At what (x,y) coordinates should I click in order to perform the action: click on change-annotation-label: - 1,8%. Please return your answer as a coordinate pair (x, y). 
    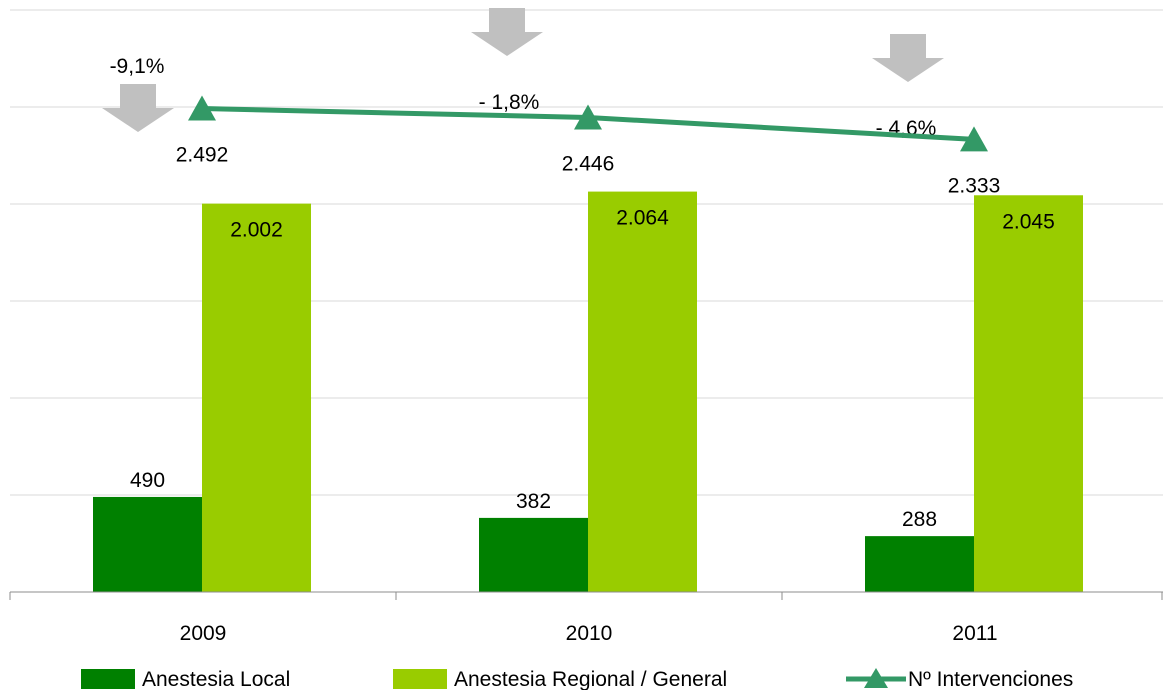
    Looking at the image, I should click on (509, 102).